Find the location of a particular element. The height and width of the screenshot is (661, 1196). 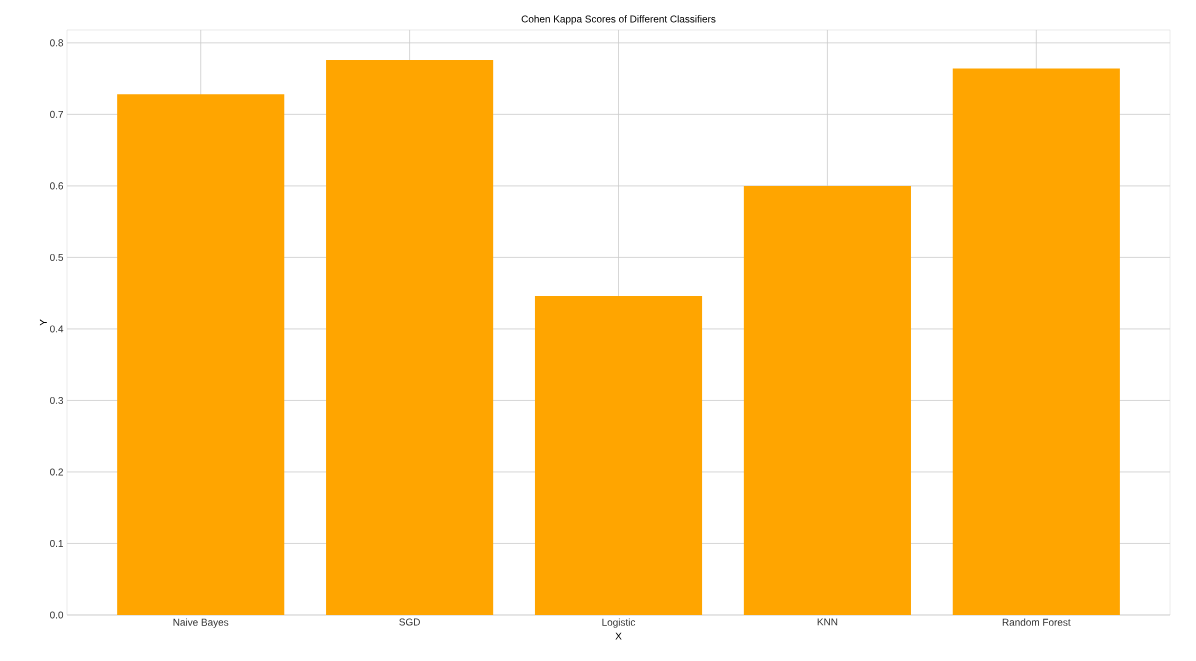

chart-title: Cohen Kappa Scores of Different Classifiers is located at coordinates (618, 20).